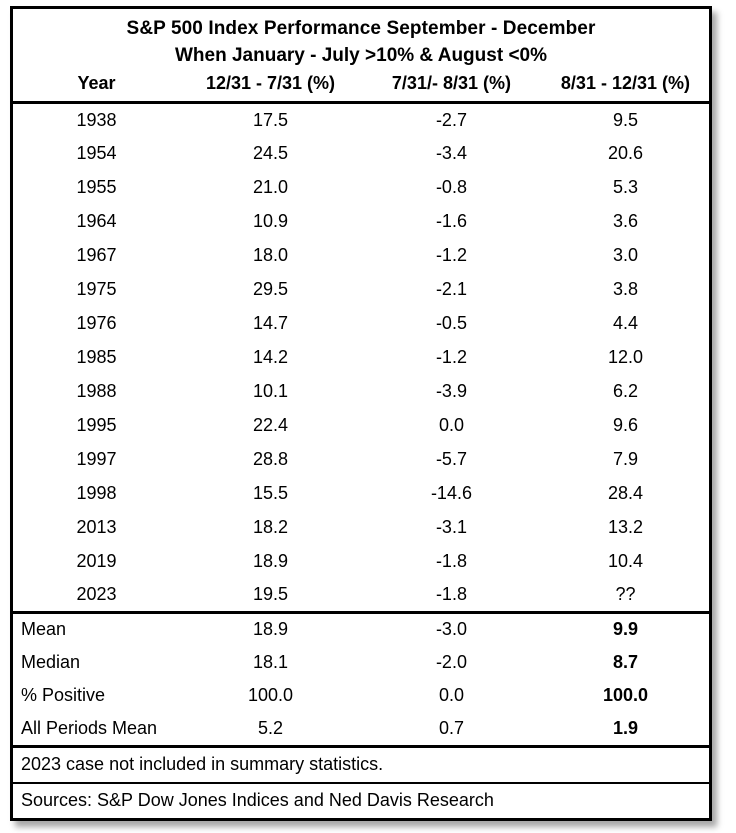 This screenshot has width=736, height=833. Describe the element at coordinates (451, 289) in the screenshot. I see `value-cell: -2.1` at that location.